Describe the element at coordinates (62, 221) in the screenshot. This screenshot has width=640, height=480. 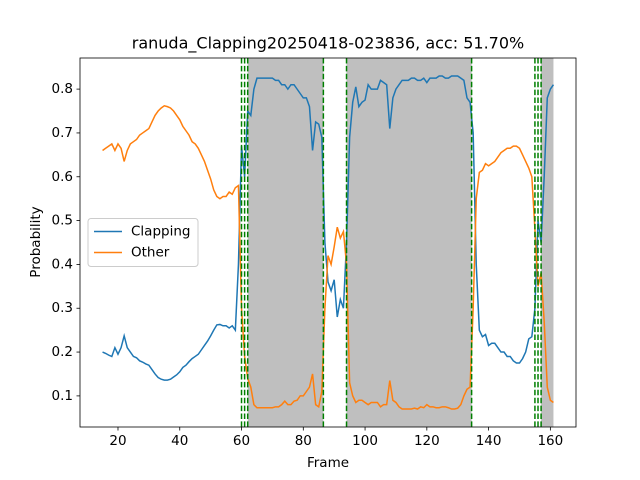
I see `y-tick-label: 0.5` at that location.